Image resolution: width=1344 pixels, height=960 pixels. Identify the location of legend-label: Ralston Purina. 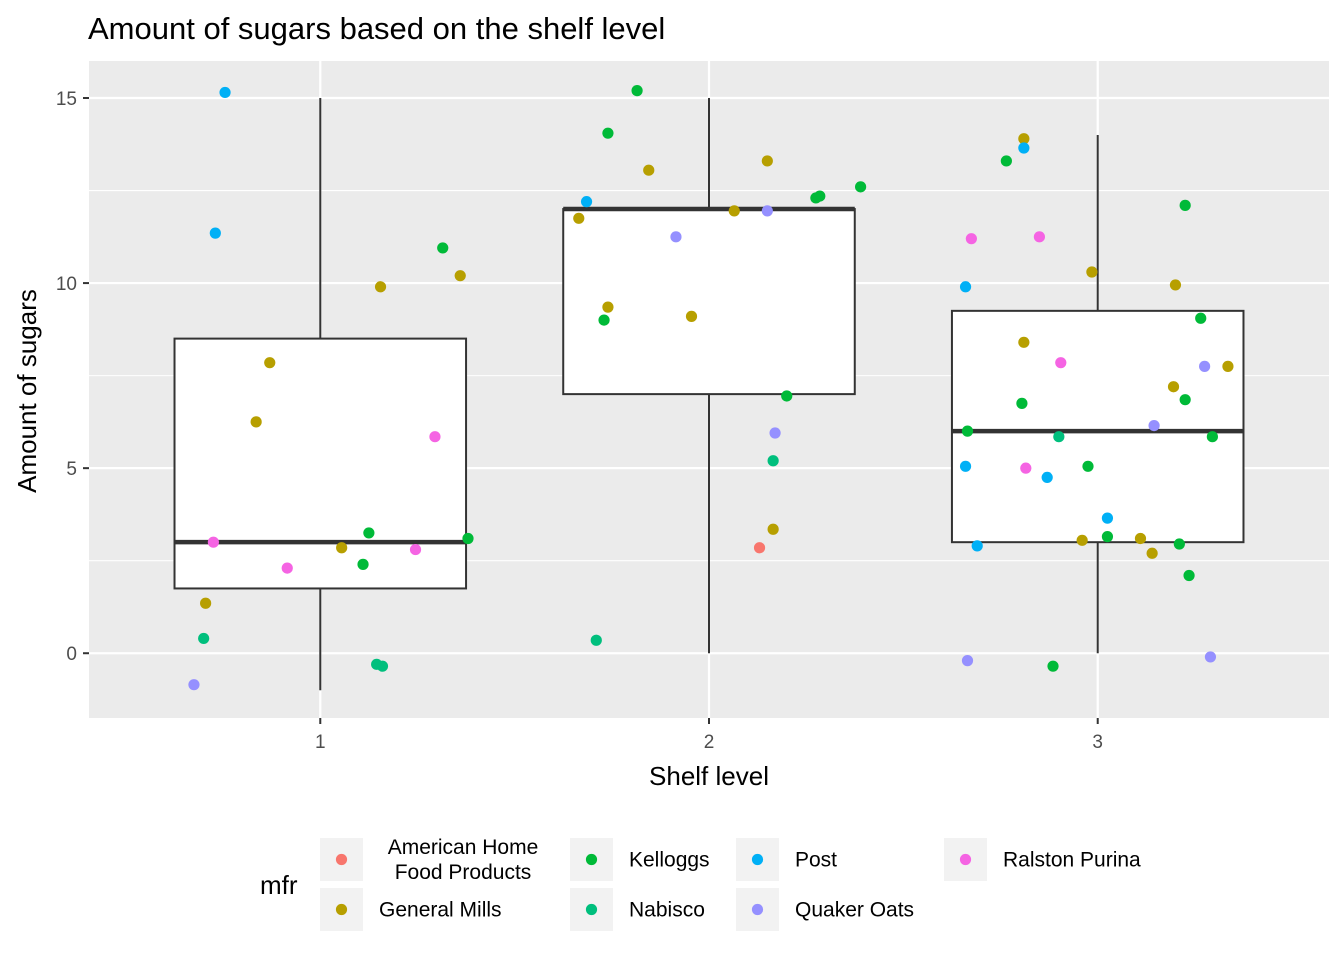
(1072, 860).